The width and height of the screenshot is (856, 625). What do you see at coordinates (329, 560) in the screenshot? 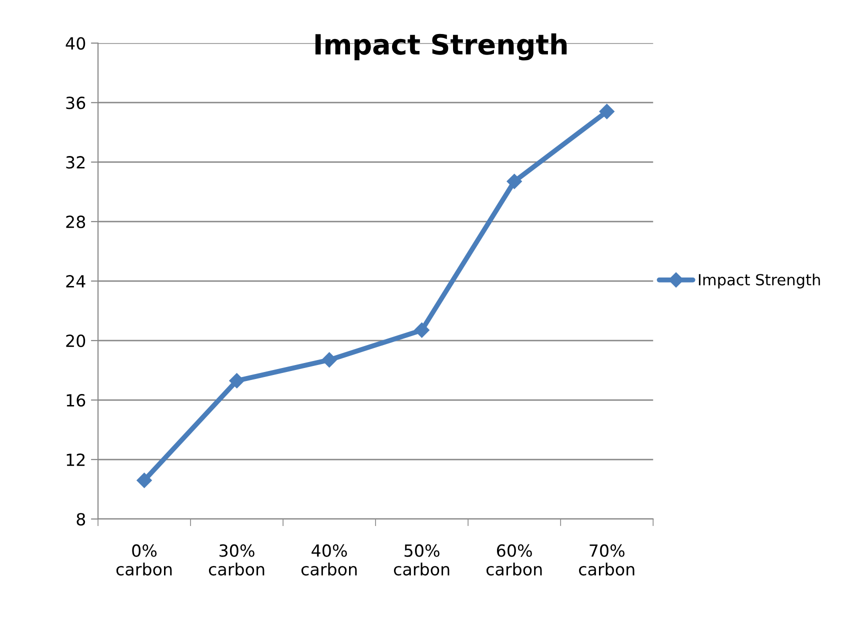
I see `x-tick-label: 40% carbon` at bounding box center [329, 560].